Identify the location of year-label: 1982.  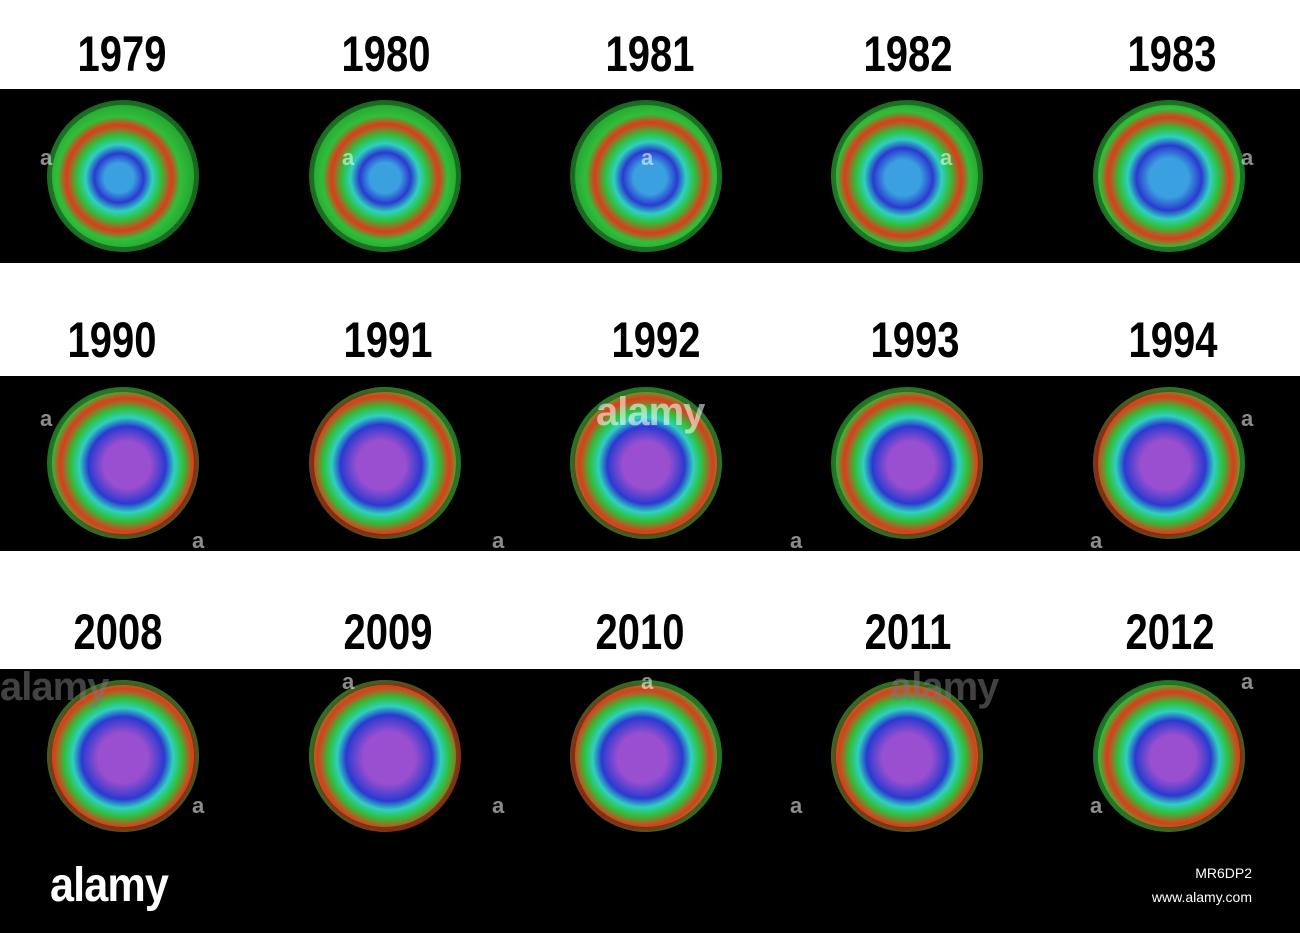
(908, 54).